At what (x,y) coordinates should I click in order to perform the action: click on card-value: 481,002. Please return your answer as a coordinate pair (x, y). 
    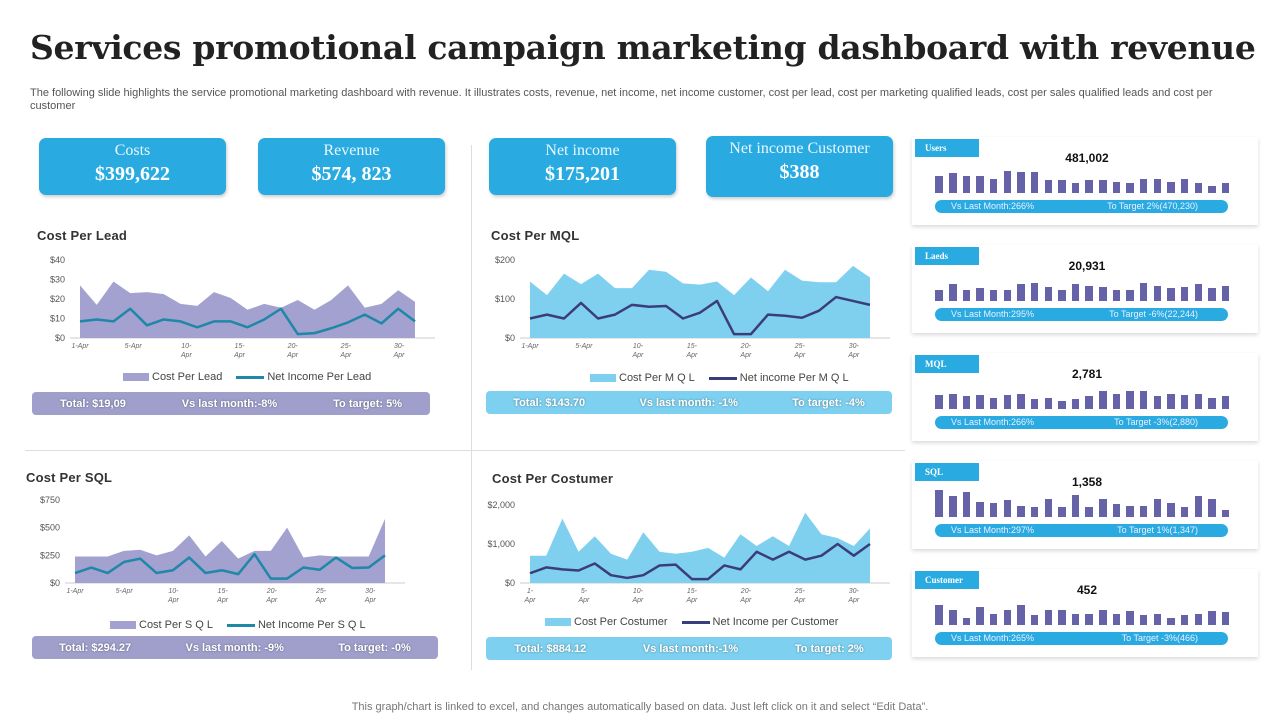
    Looking at the image, I should click on (1087, 158).